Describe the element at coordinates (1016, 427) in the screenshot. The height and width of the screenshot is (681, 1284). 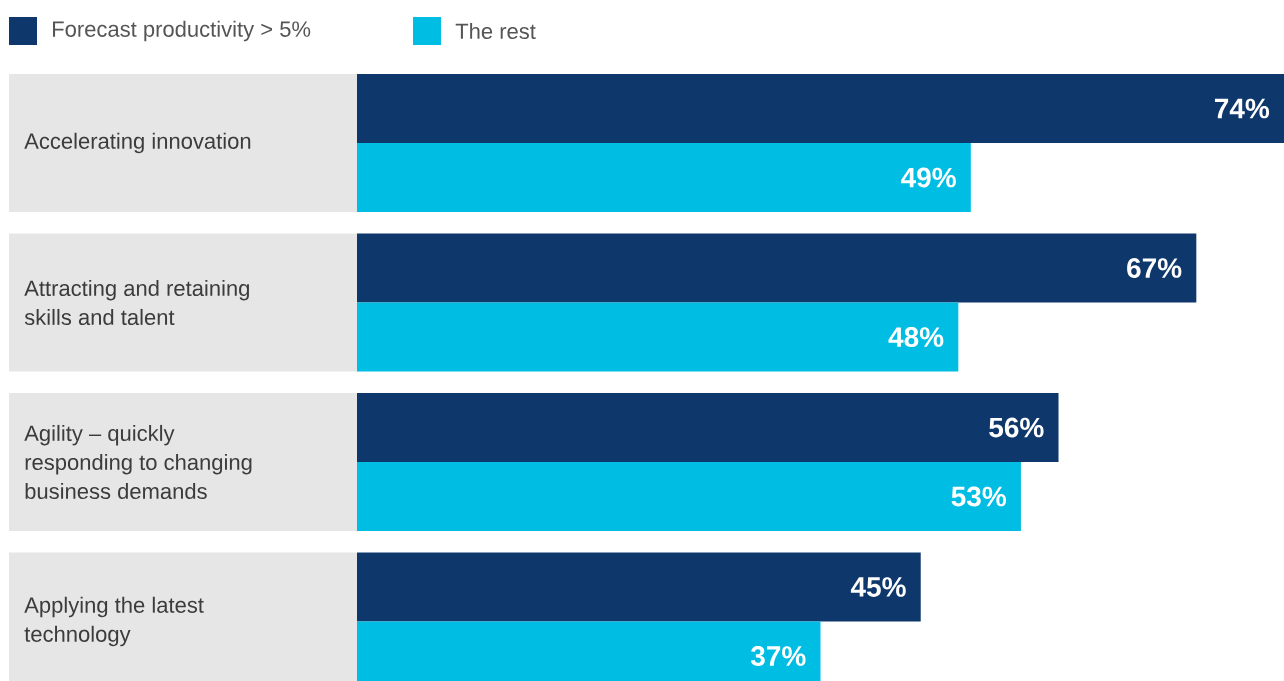
I see `data-label: 56%` at that location.